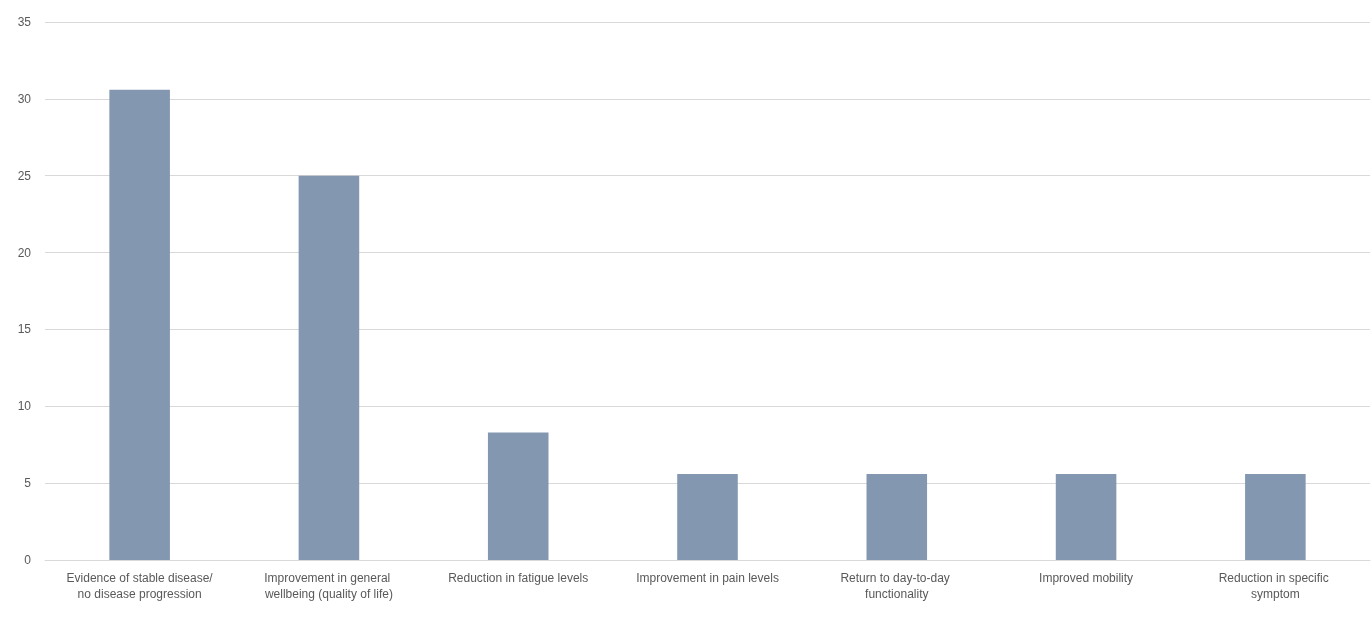  Describe the element at coordinates (24, 98) in the screenshot. I see `y-tick-label: 30` at that location.